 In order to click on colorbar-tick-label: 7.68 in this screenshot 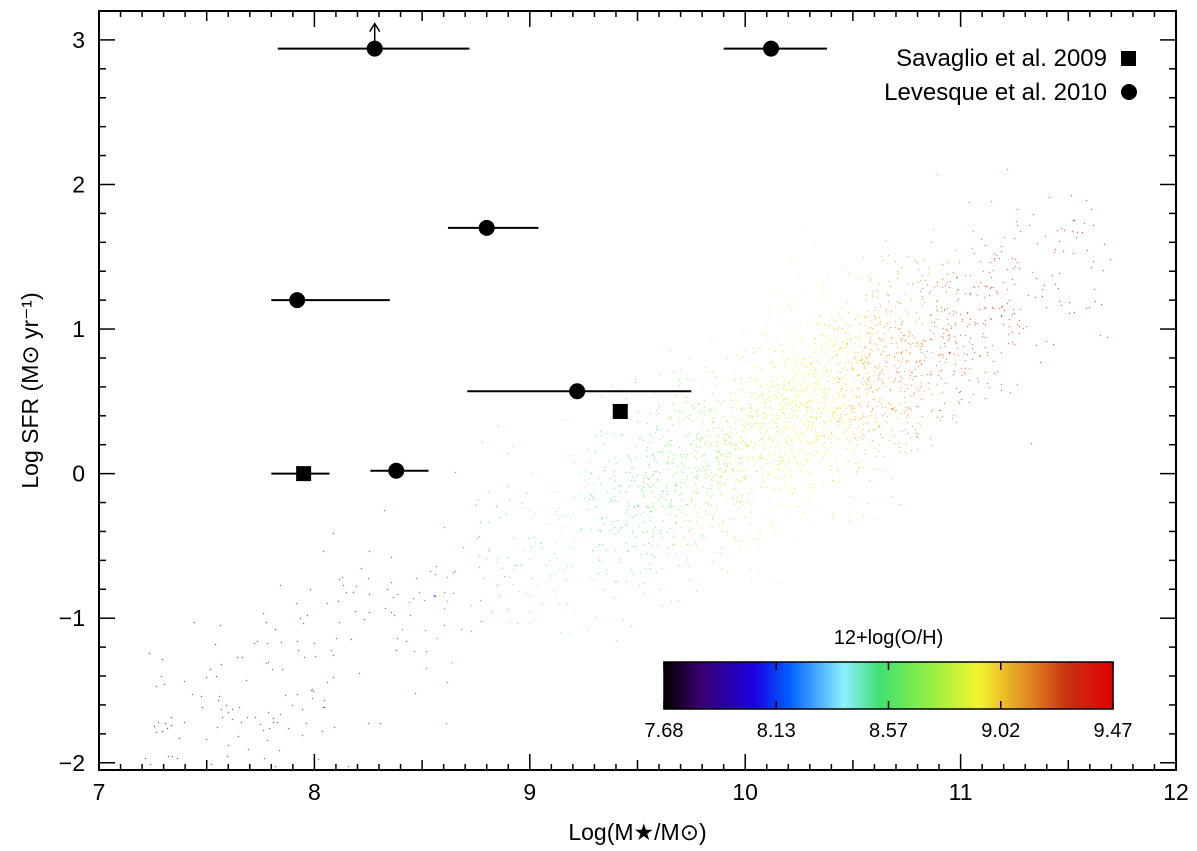, I will do `click(664, 731)`.